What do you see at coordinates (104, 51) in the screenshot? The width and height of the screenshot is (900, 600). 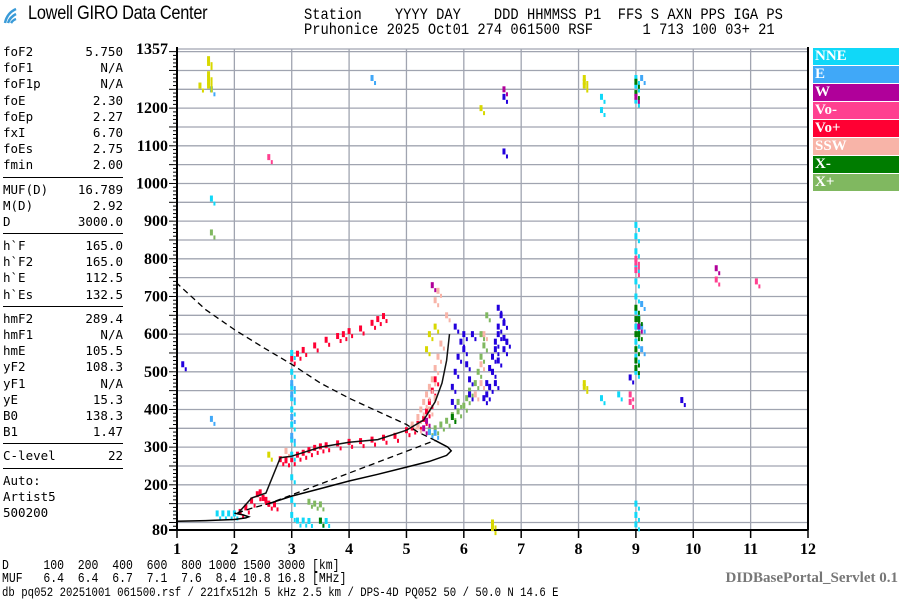 I see `param-value: 5.750` at bounding box center [104, 51].